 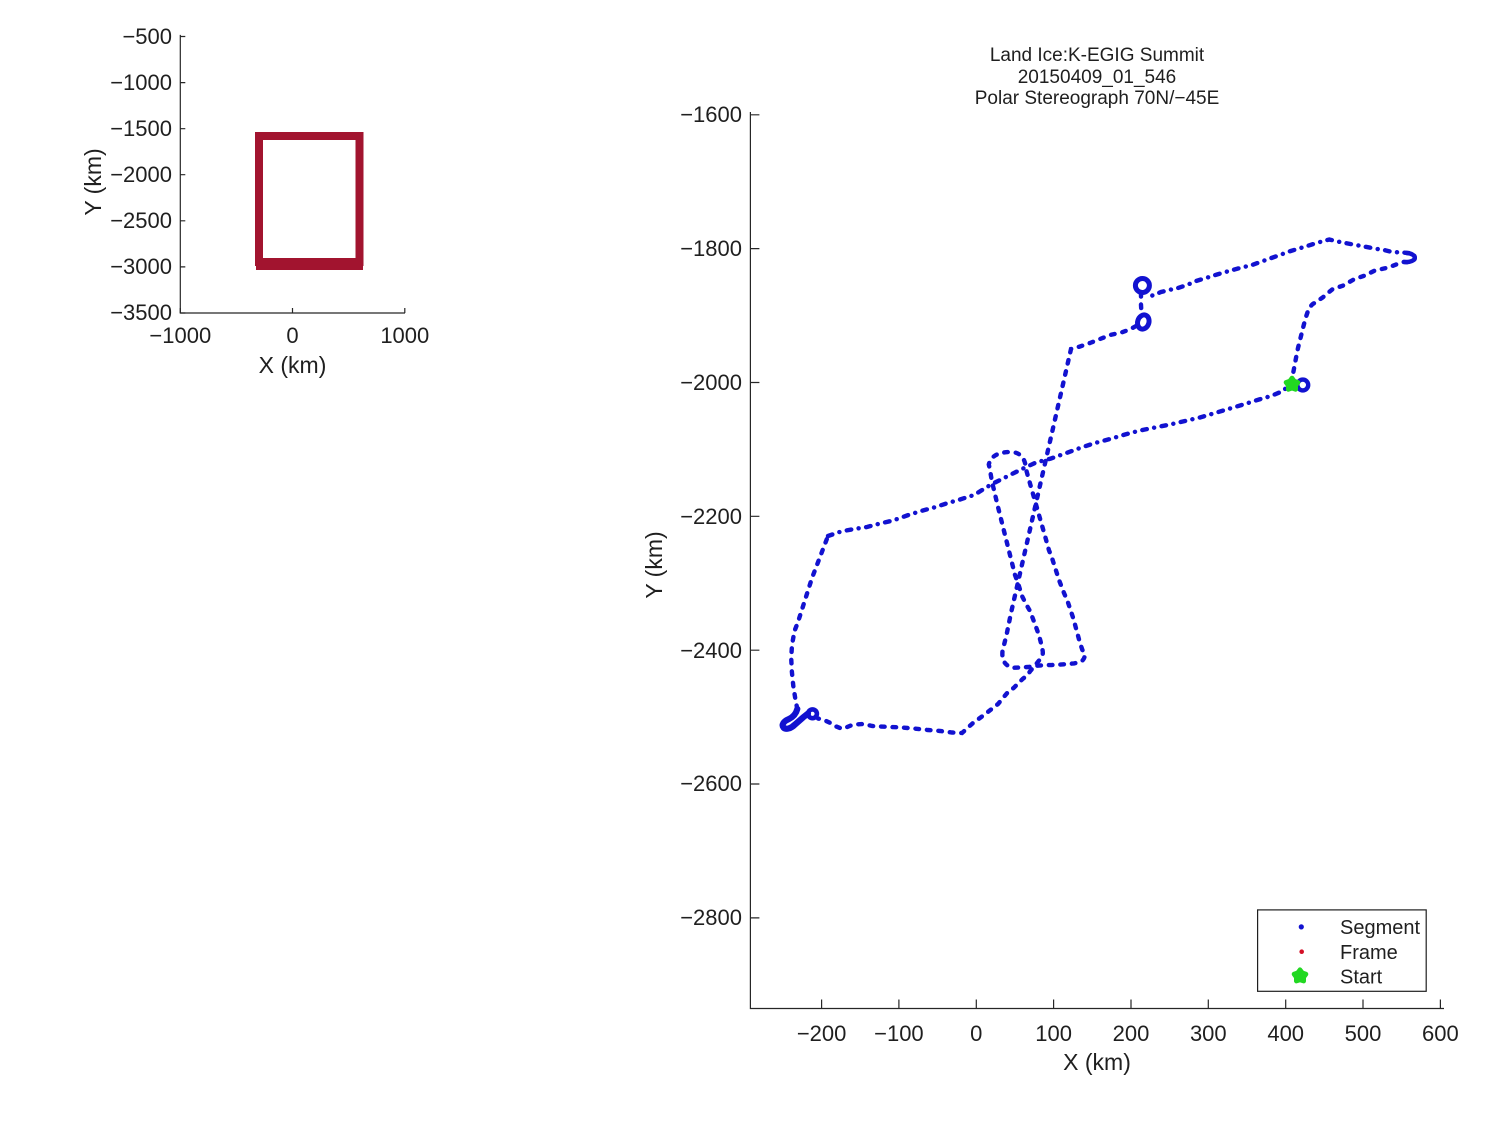 I want to click on svg-text: −3000, so click(x=141, y=266).